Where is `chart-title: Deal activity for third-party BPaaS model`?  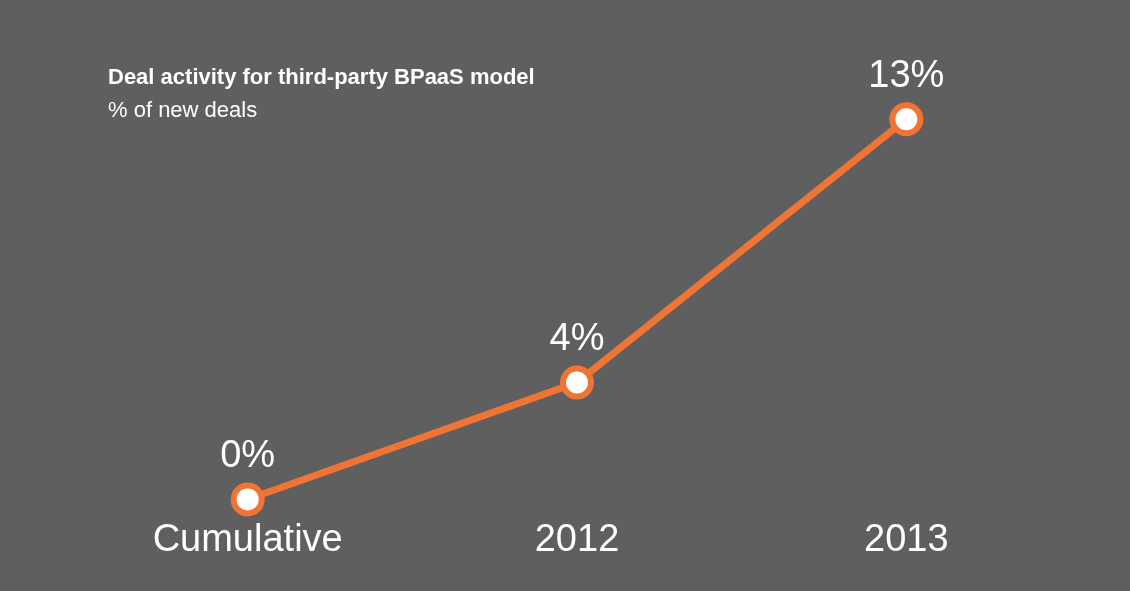 chart-title: Deal activity for third-party BPaaS model is located at coordinates (321, 77).